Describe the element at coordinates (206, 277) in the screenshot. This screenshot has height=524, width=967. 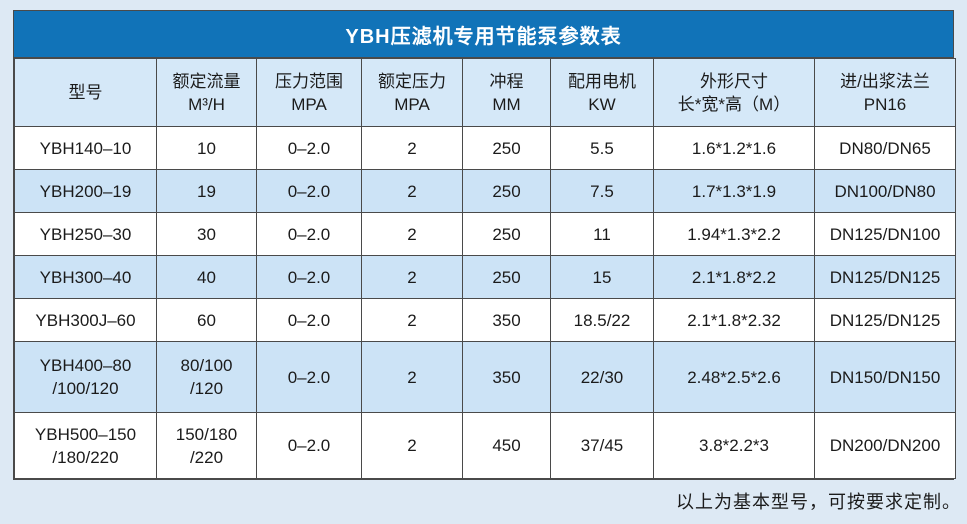
I see `cell-rated-flow: 40` at that location.